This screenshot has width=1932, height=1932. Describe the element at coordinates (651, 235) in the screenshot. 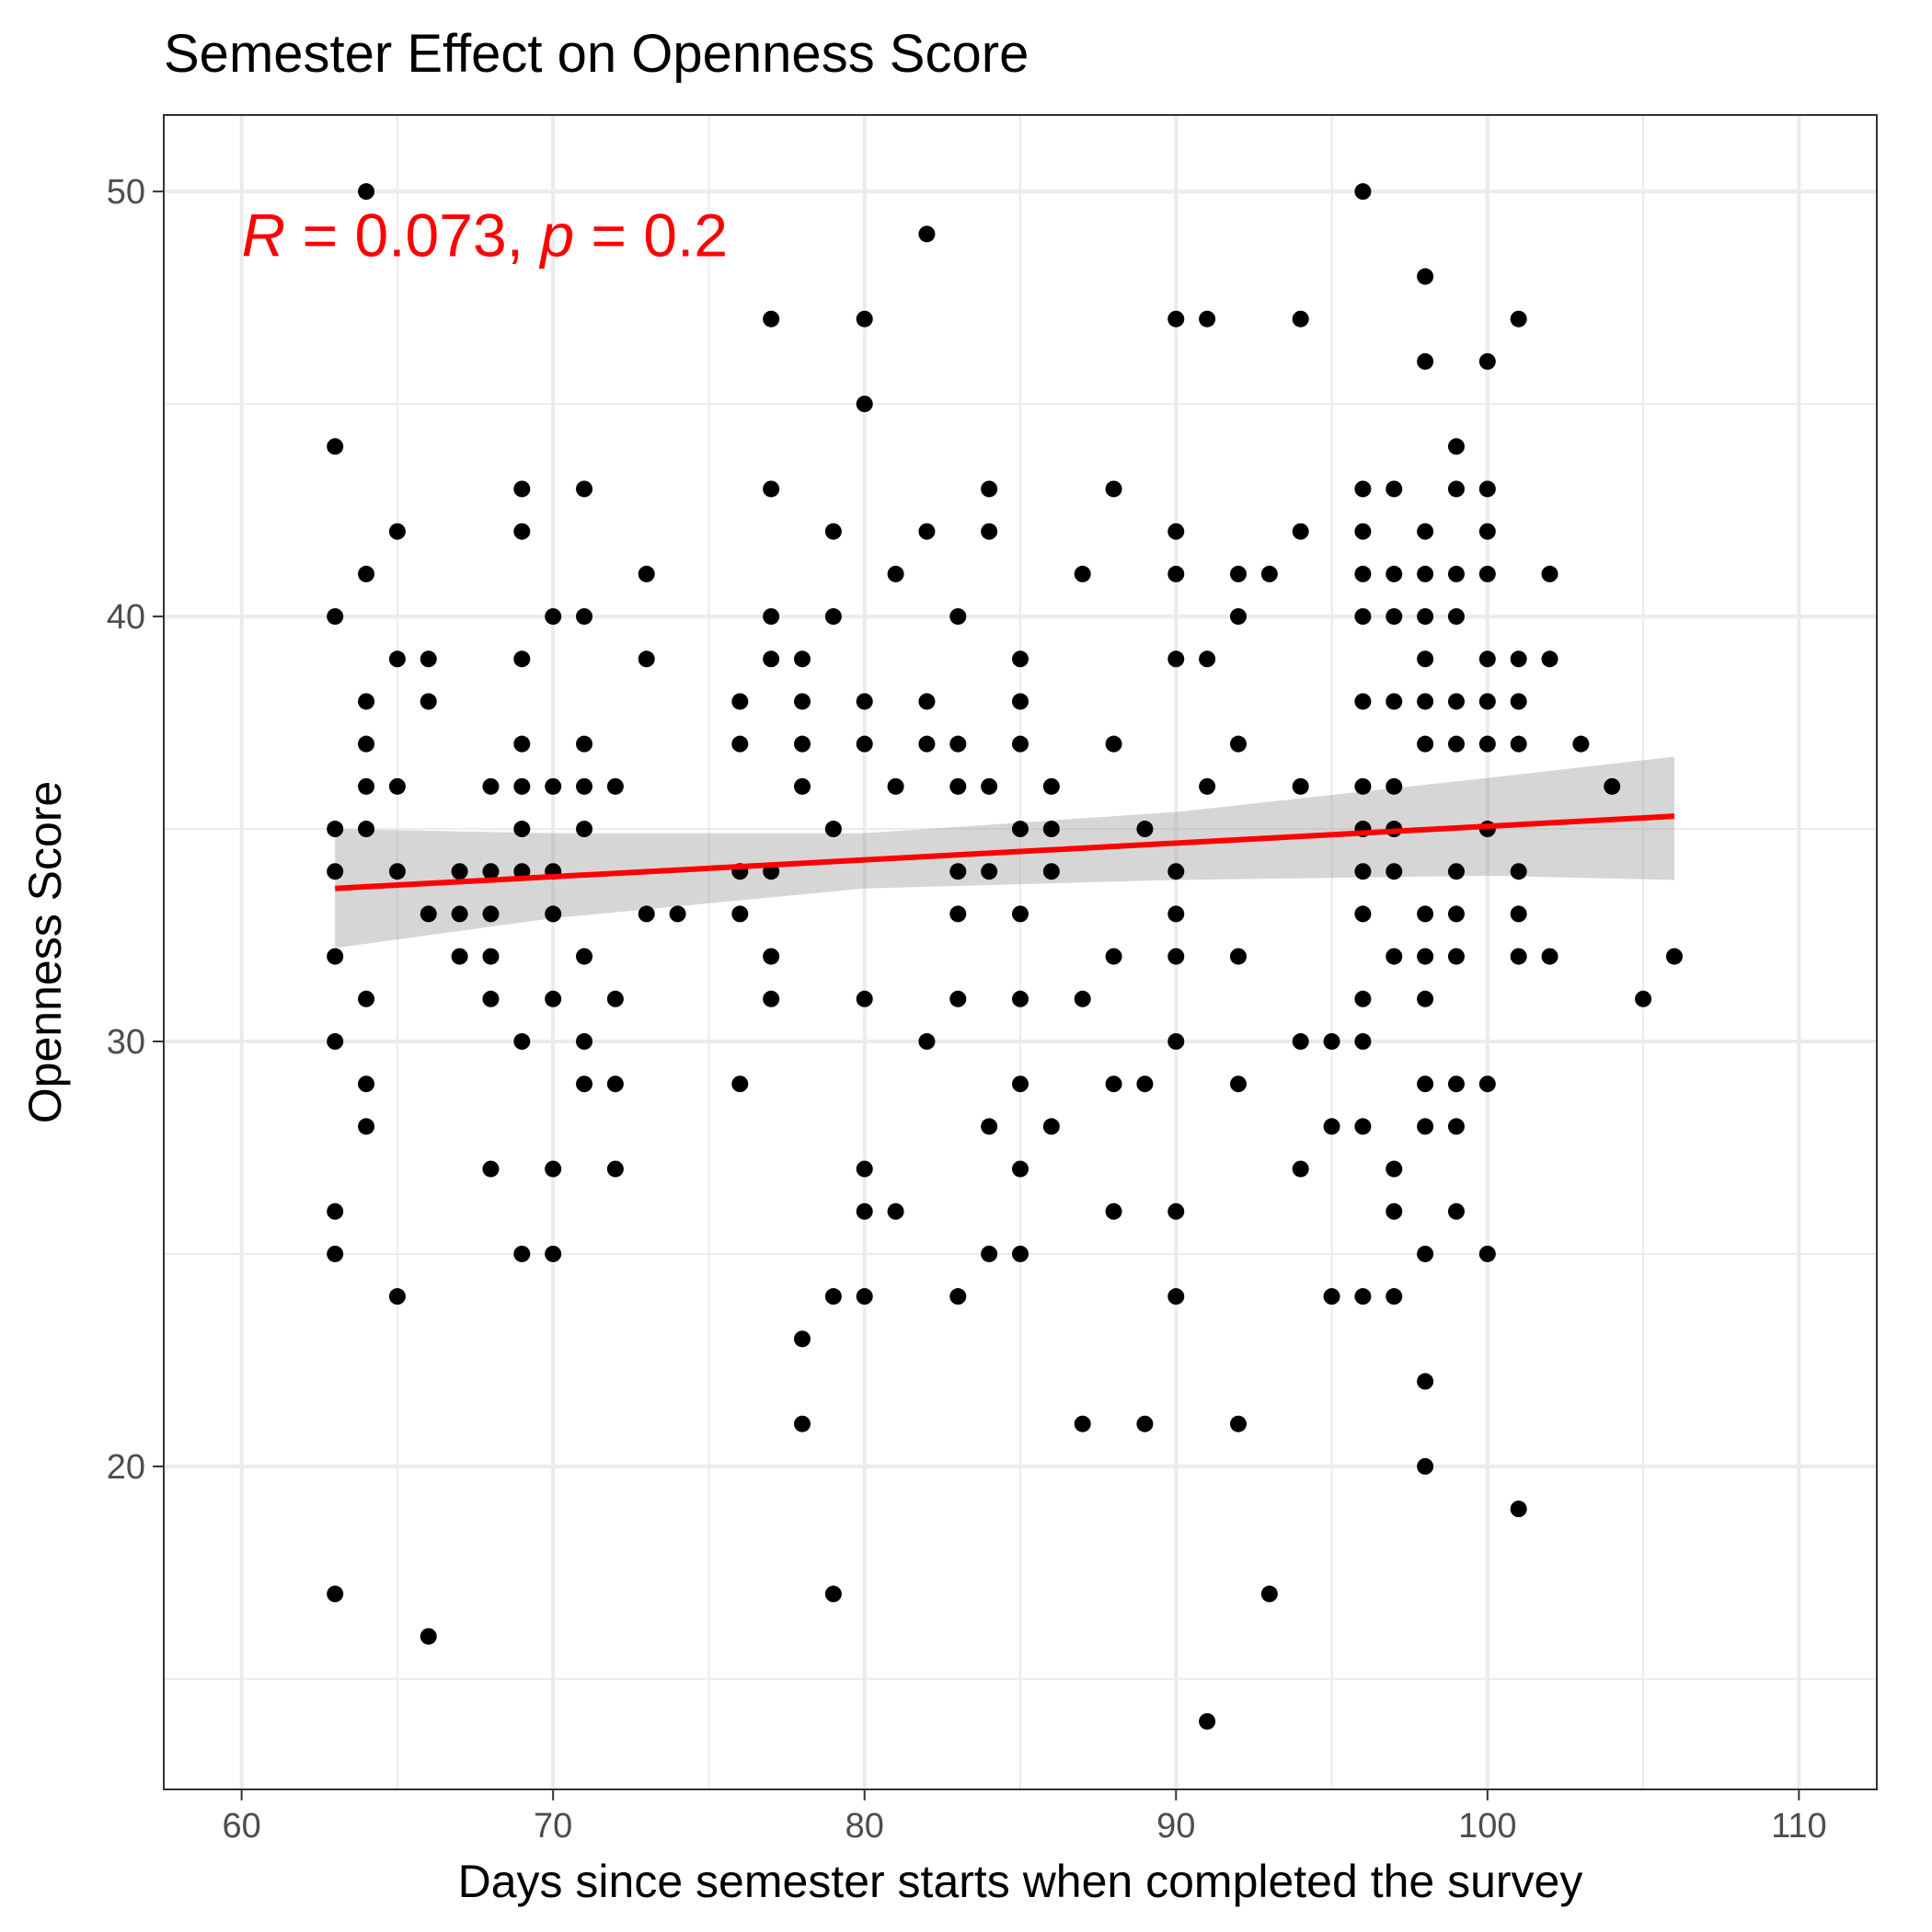

I see `annotation-p-value: = 0.2` at that location.